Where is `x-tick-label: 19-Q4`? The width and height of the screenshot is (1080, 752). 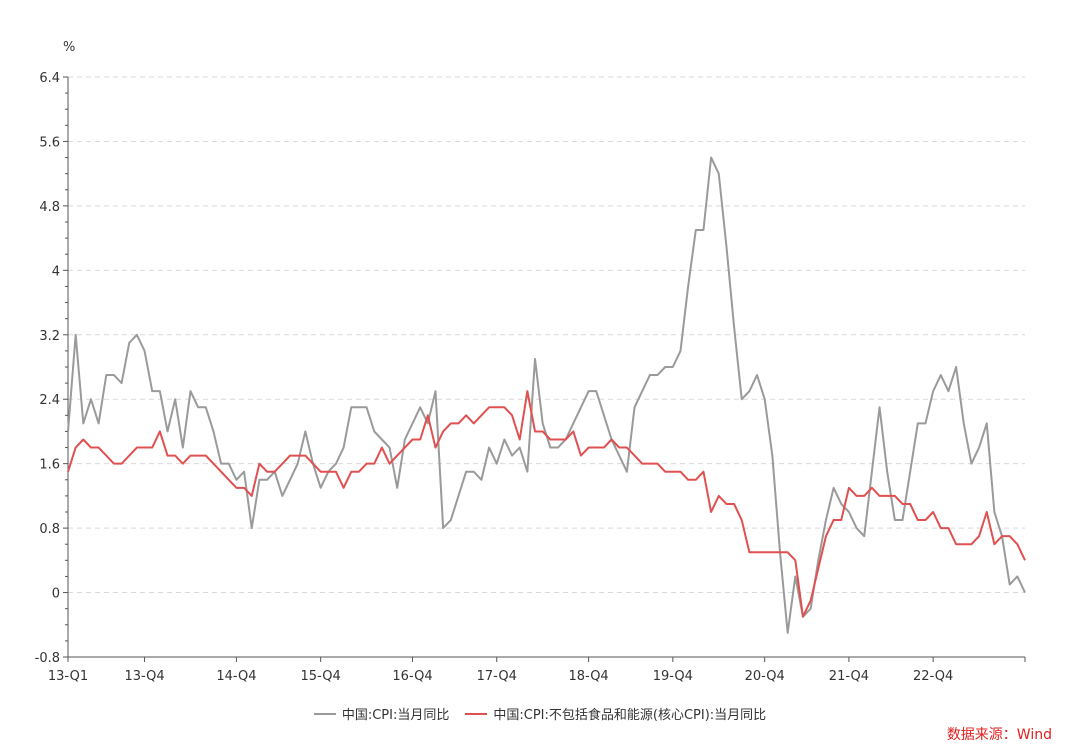
x-tick-label: 19-Q4 is located at coordinates (673, 676).